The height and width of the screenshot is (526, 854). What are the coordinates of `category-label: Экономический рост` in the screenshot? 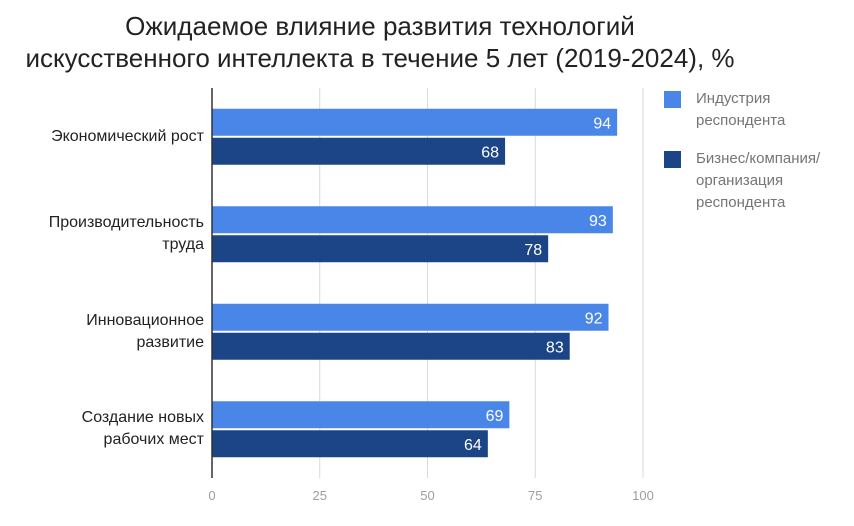 It's located at (104, 137).